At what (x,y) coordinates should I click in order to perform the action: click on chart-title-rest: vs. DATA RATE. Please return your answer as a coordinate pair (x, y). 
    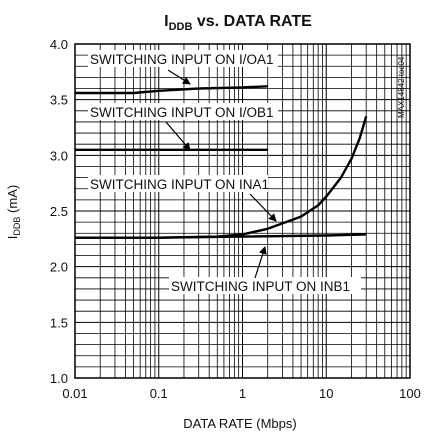
    Looking at the image, I should click on (252, 21).